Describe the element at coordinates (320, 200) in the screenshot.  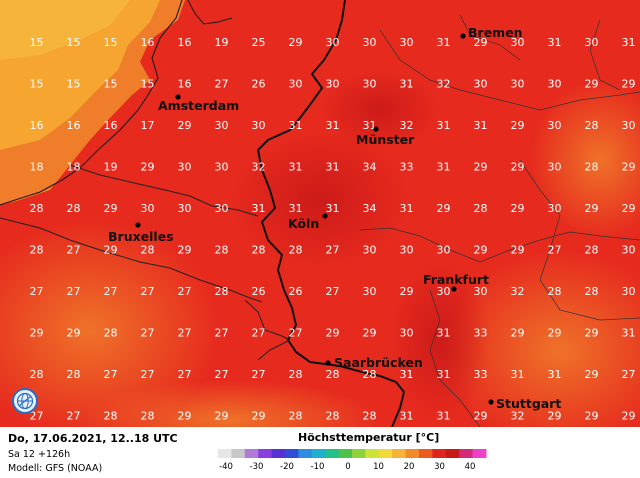
I see `hot-area-koeln` at that location.